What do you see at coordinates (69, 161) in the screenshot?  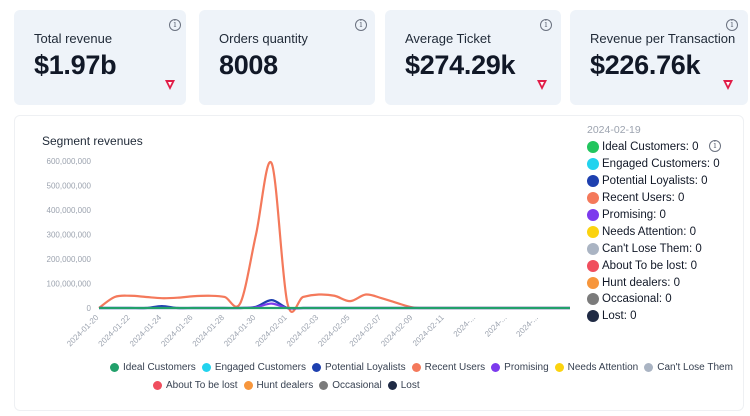 I see `y-tick-label: 600,000,000` at bounding box center [69, 161].